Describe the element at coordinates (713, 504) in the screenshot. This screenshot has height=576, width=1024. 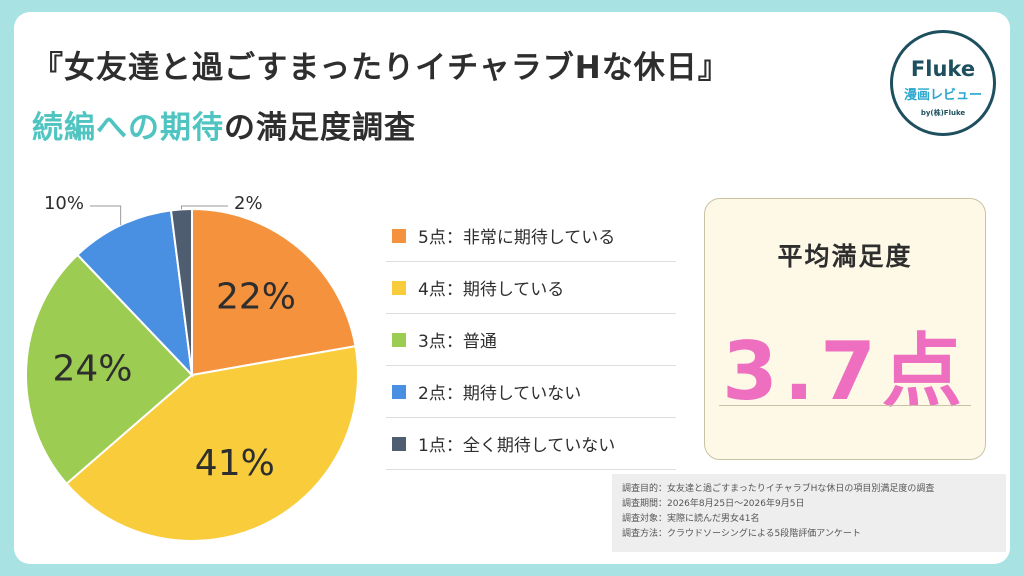
I see `note-period: 調査期間：2026年8月25日～2026年9月5日` at that location.